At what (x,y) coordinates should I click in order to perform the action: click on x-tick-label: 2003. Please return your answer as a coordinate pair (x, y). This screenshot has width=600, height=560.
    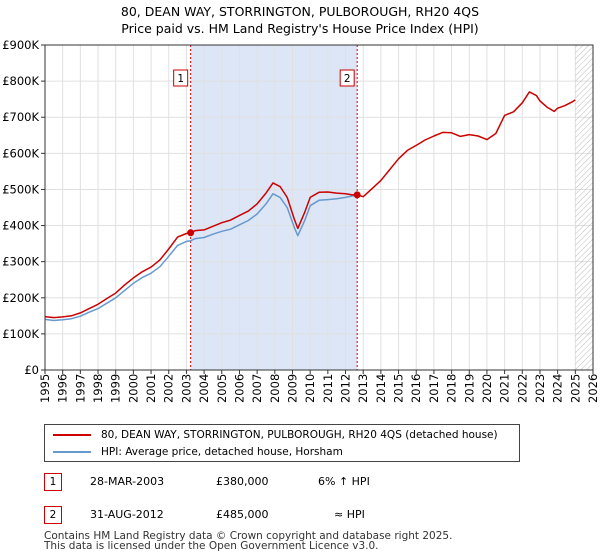
    Looking at the image, I should click on (186, 388).